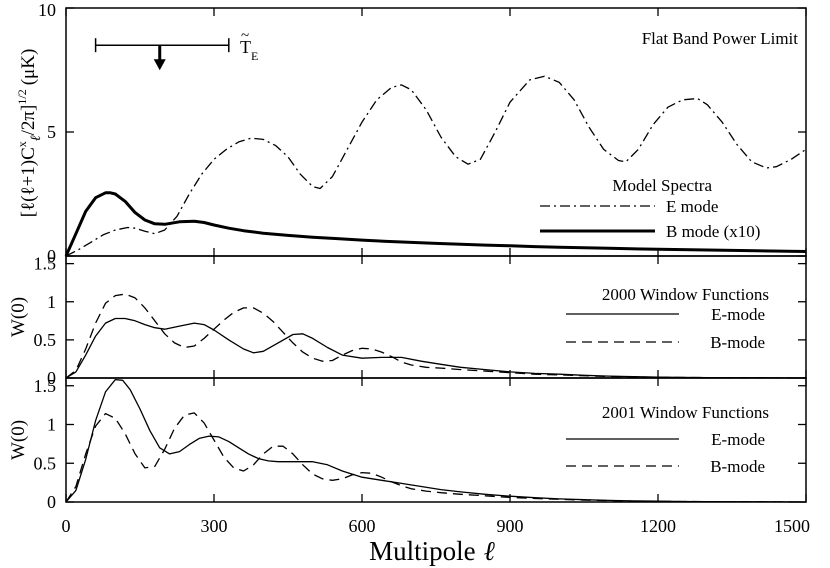 This screenshot has width=830, height=568. What do you see at coordinates (432, 551) in the screenshot?
I see `x-axis-title: Multipole ℓ` at bounding box center [432, 551].